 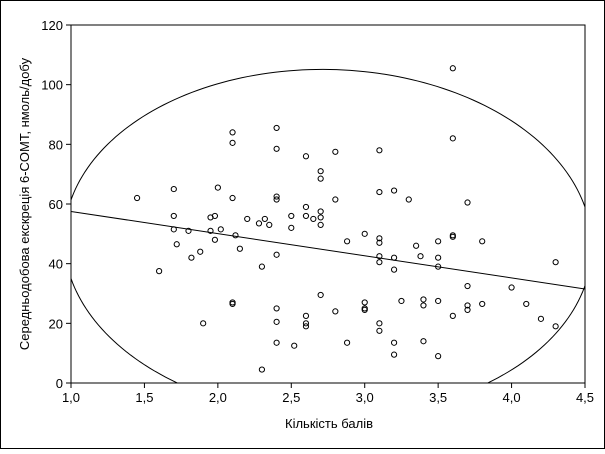 I want to click on regression-line, so click(x=328, y=250).